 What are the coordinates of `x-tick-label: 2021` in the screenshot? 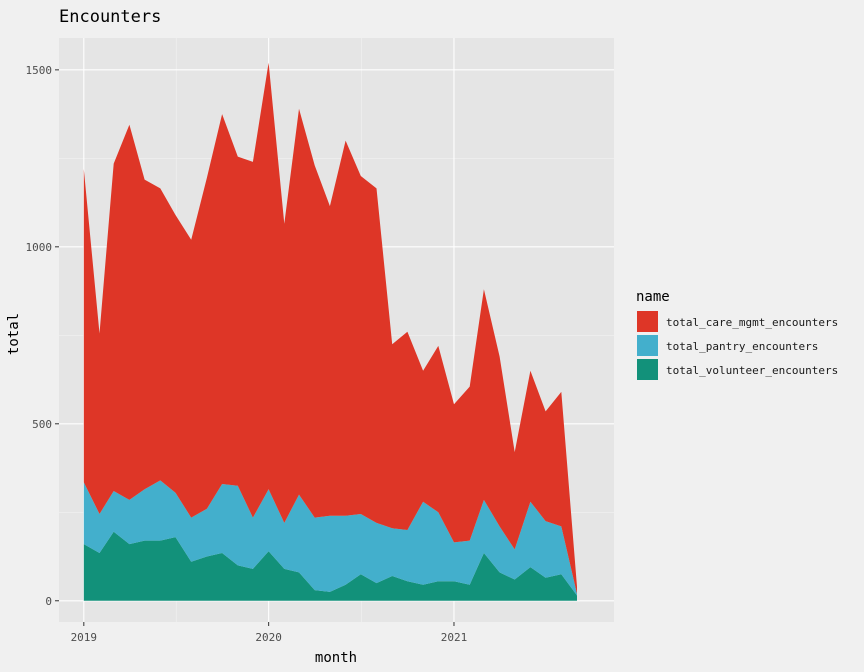 It's located at (454, 637).